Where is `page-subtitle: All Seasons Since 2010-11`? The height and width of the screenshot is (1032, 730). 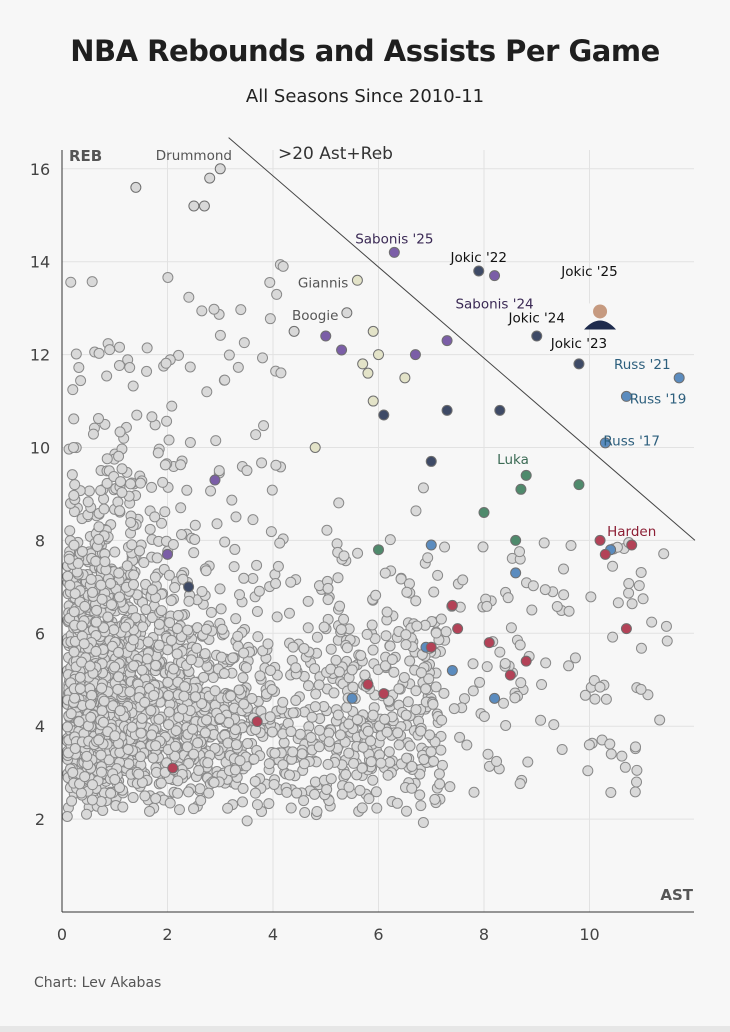
page-subtitle: All Seasons Since 2010-11 is located at coordinates (365, 96).